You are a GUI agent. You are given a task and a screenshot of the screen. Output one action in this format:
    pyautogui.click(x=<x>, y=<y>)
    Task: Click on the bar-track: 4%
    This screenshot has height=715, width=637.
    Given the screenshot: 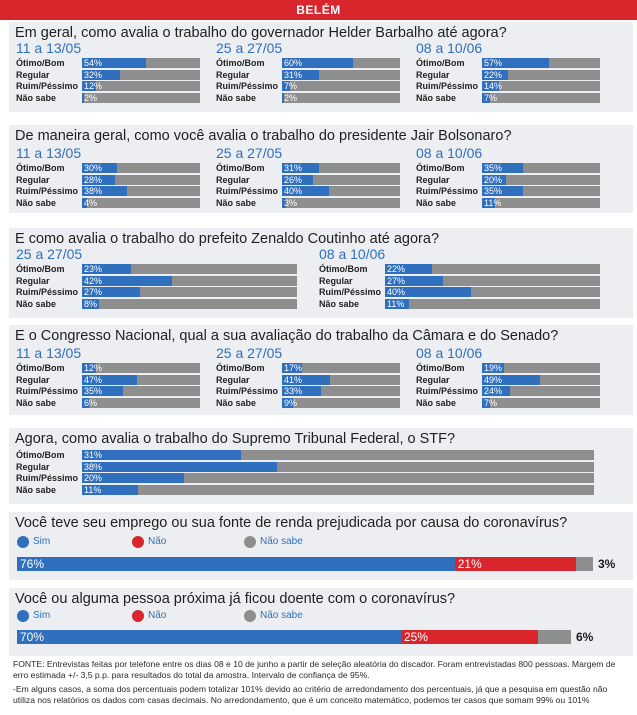 What is the action you would take?
    pyautogui.click(x=141, y=202)
    